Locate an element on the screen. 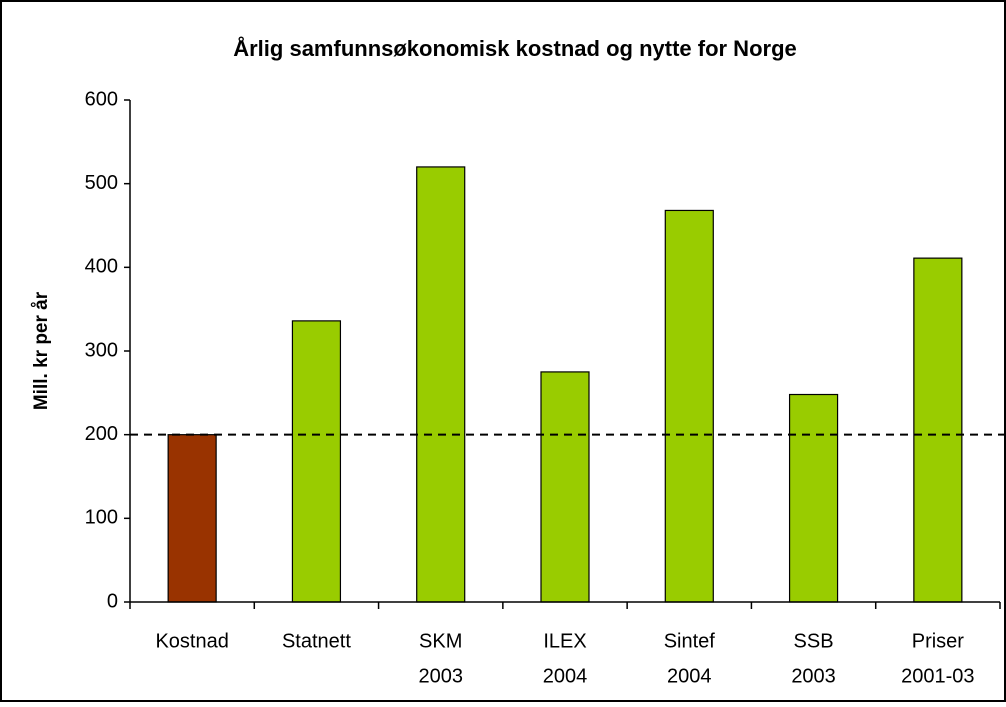  y-tick-label: 400 is located at coordinates (101, 267).